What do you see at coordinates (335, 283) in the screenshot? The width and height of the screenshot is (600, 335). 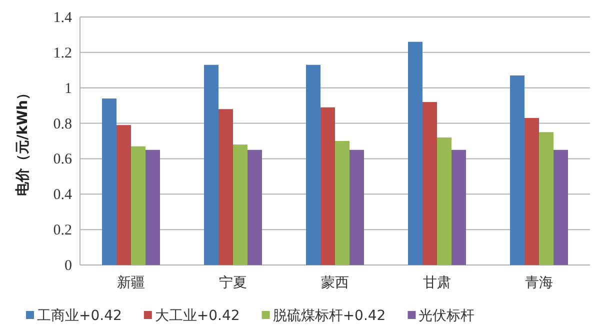 I see `x-tick-label: 蒙西` at bounding box center [335, 283].